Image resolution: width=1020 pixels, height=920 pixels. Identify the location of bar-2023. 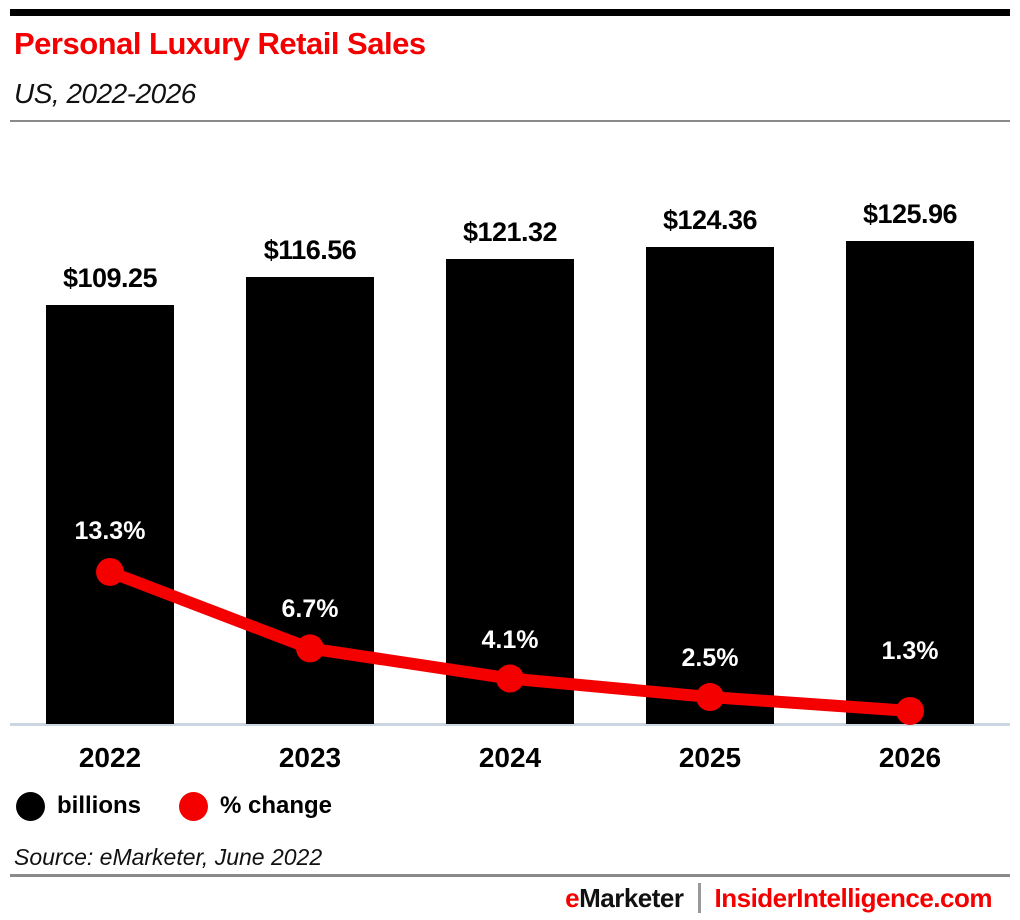
(310, 500).